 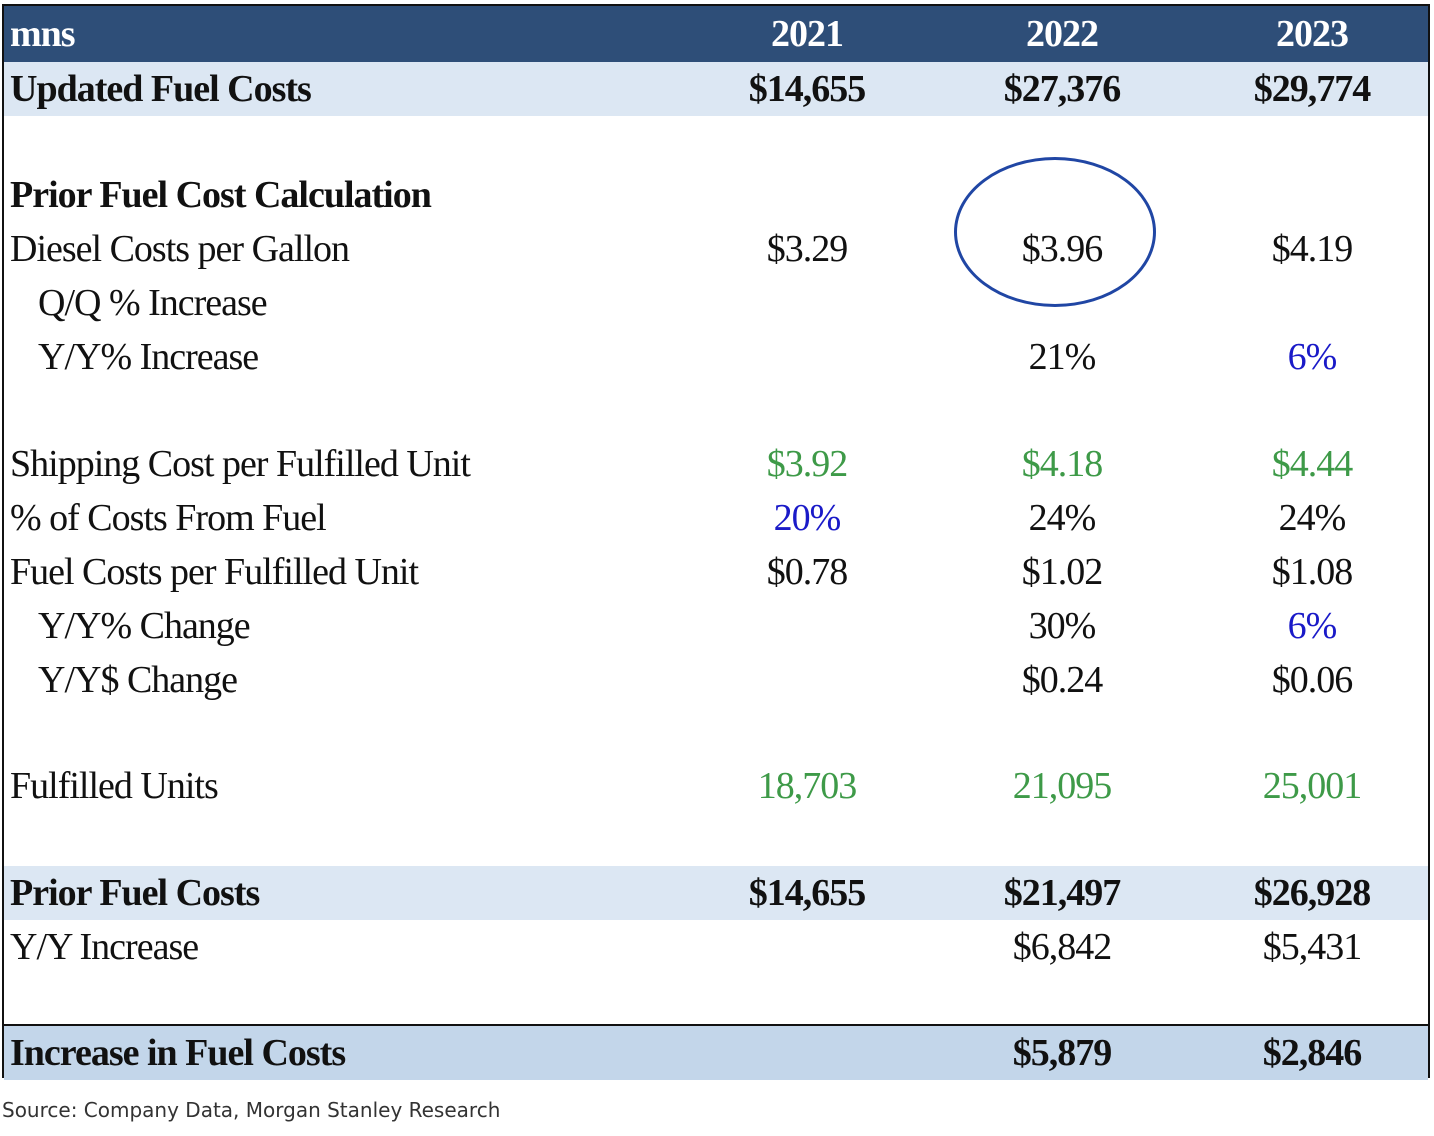 What do you see at coordinates (1312, 34) in the screenshot?
I see `year-2023: 2023` at bounding box center [1312, 34].